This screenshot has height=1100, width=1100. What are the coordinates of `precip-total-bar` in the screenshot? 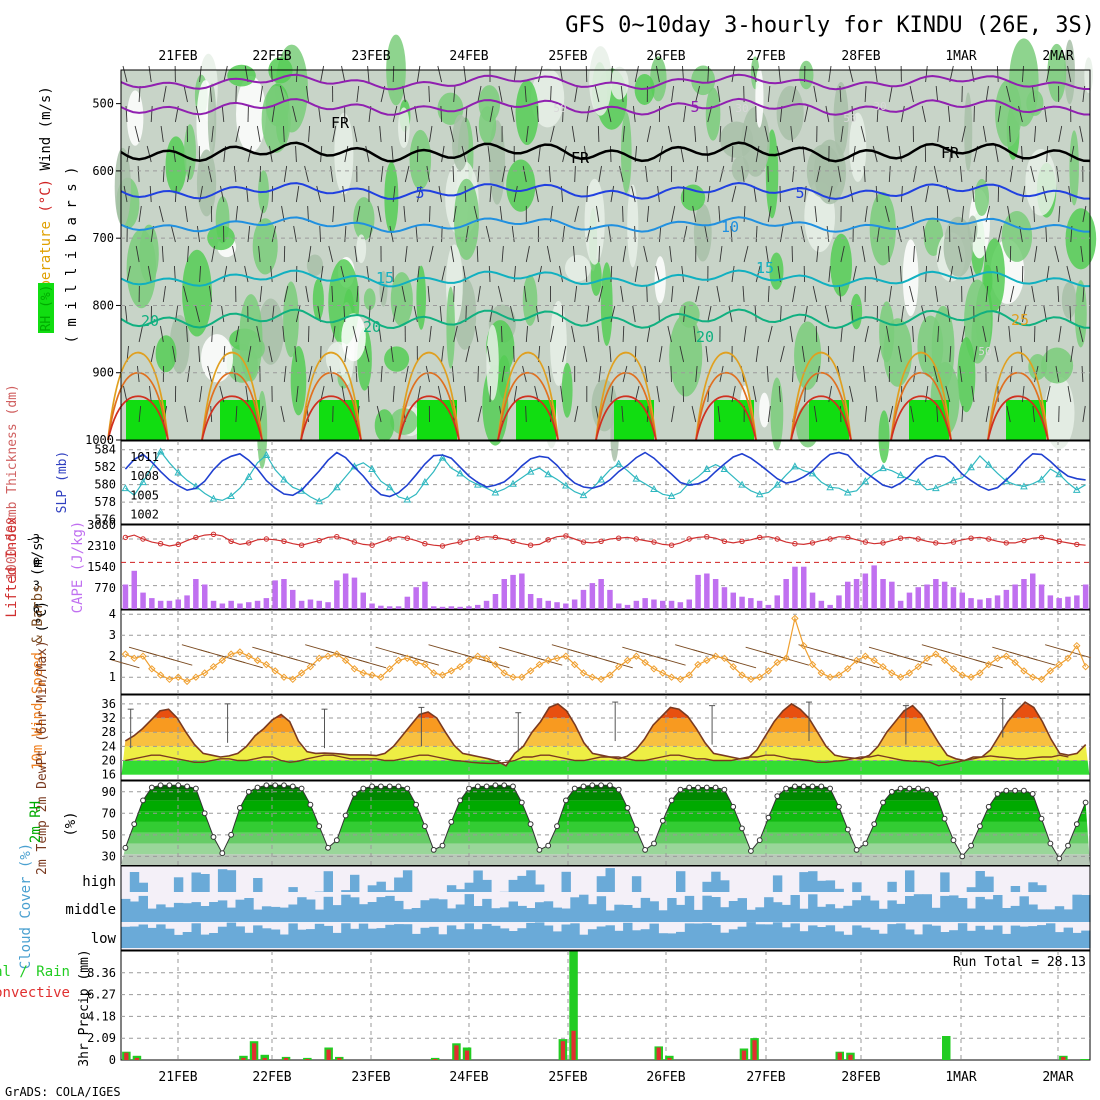 It's located at (435, 1058).